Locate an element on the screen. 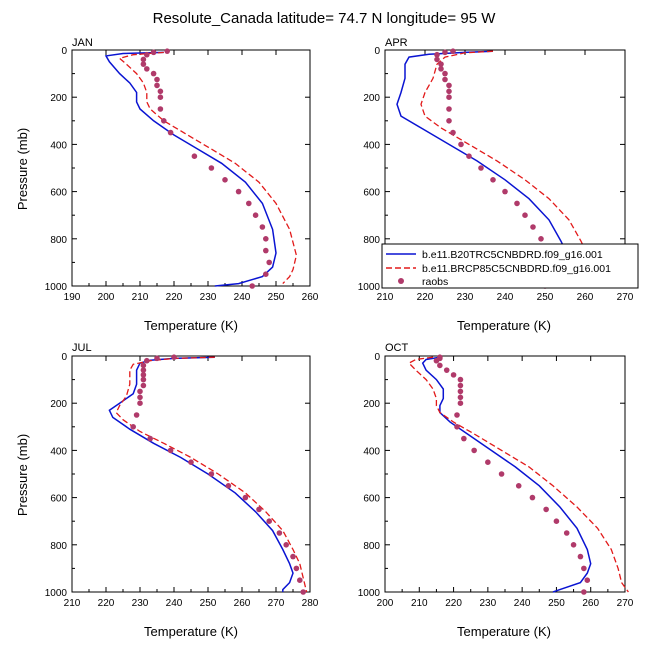 This screenshot has width=648, height=649. y-tick-label-apr: 800 is located at coordinates (371, 240).